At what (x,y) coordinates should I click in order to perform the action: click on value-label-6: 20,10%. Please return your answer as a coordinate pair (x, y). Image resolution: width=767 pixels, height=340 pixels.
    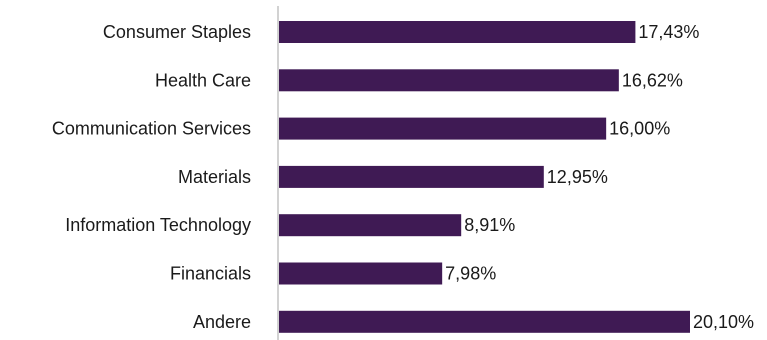
    Looking at the image, I should click on (723, 322).